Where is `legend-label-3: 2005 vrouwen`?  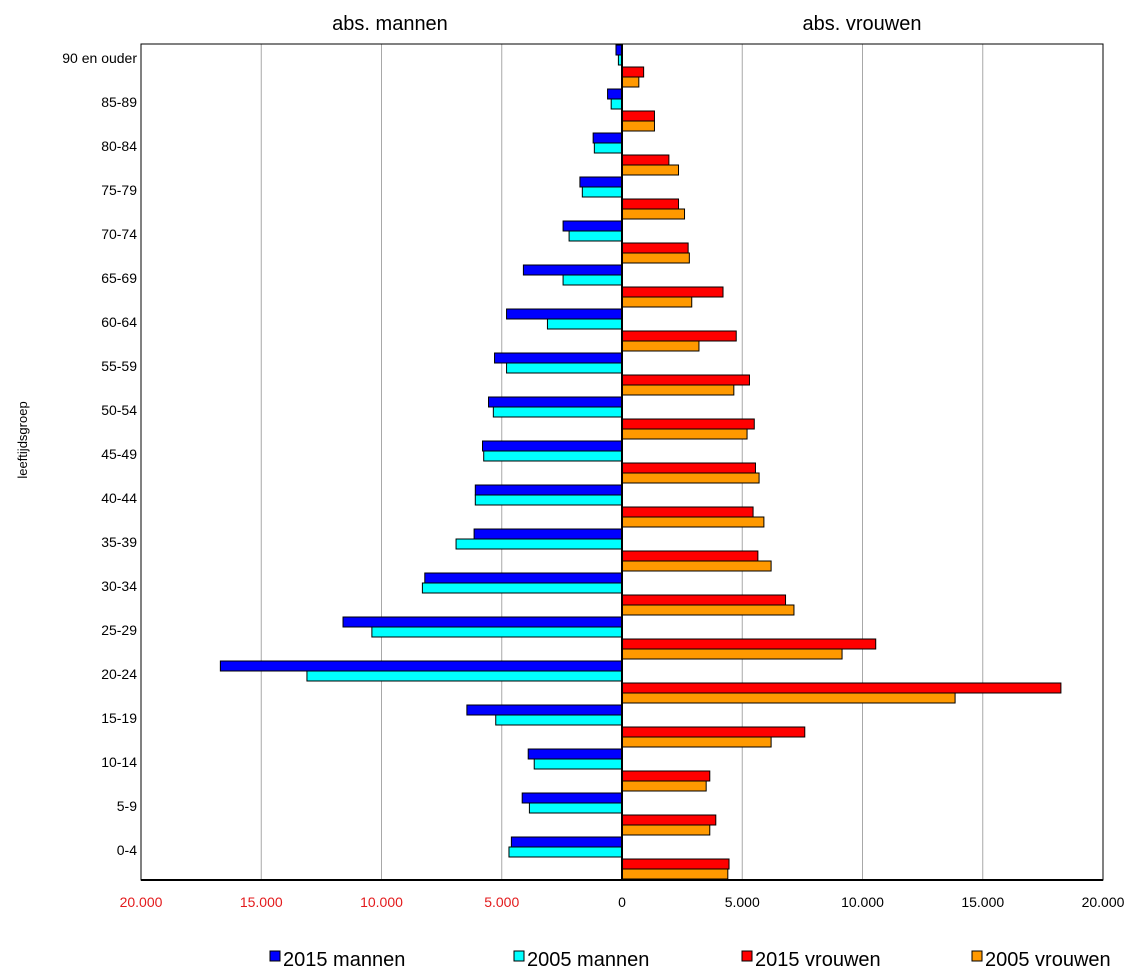 legend-label-3: 2005 vrouwen is located at coordinates (1048, 960).